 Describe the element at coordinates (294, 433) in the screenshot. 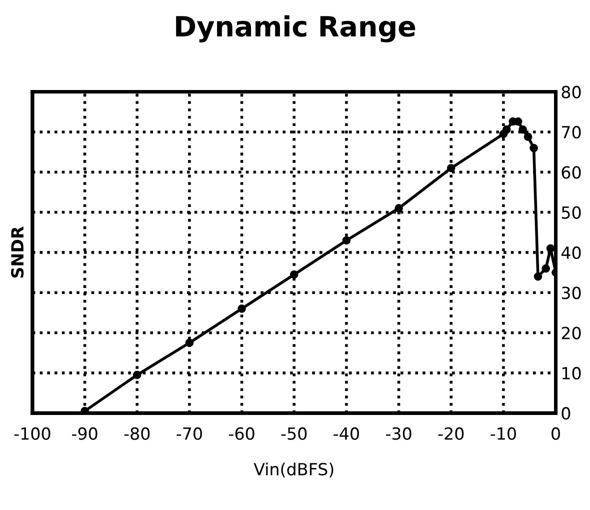

I see `x-tick-label: -50` at that location.